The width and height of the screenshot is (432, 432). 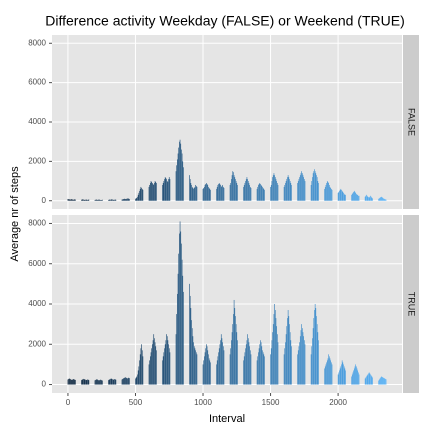 I want to click on y-tick-label: 8000, so click(x=37, y=223).